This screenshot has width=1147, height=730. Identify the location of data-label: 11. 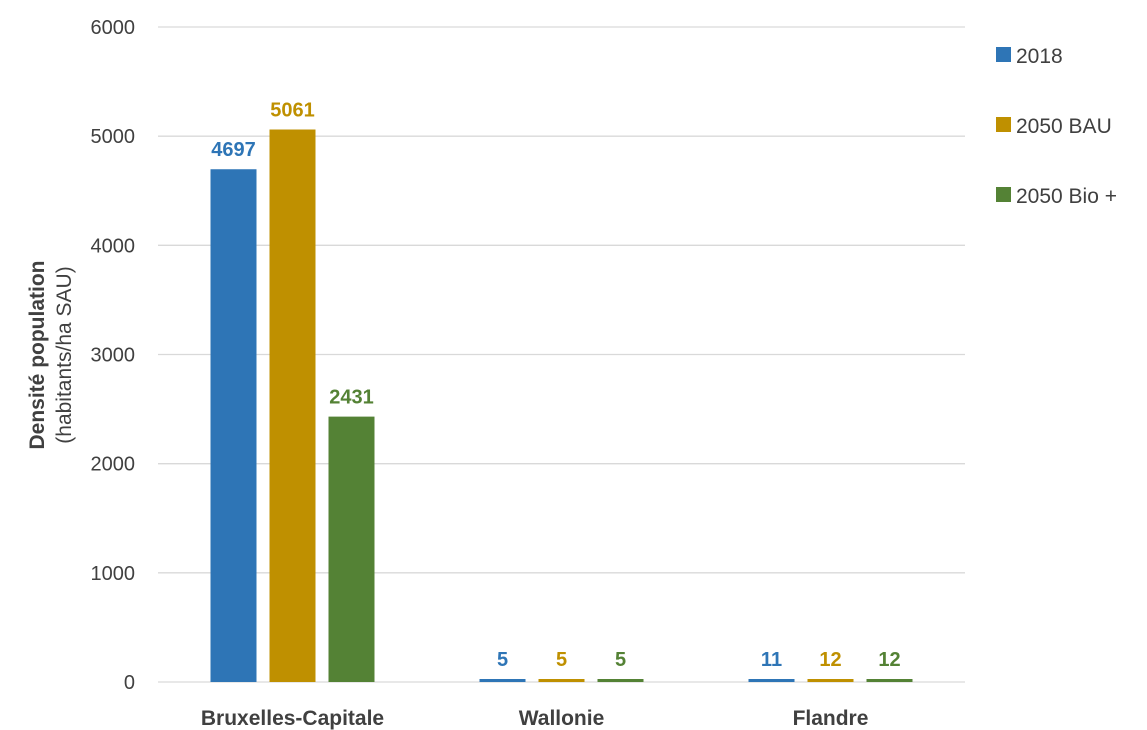
(771, 660).